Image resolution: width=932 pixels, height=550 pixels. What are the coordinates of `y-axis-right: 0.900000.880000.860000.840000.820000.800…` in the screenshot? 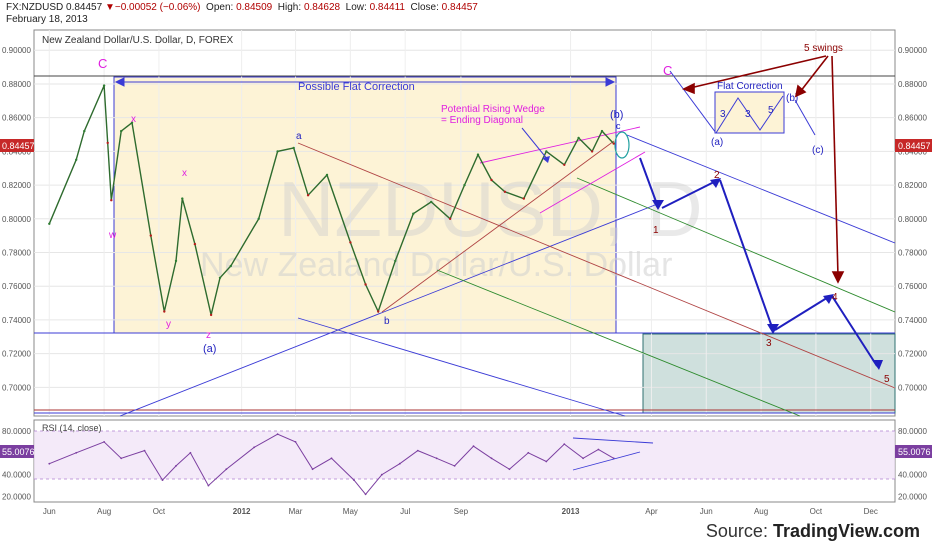 It's located at (912, 219).